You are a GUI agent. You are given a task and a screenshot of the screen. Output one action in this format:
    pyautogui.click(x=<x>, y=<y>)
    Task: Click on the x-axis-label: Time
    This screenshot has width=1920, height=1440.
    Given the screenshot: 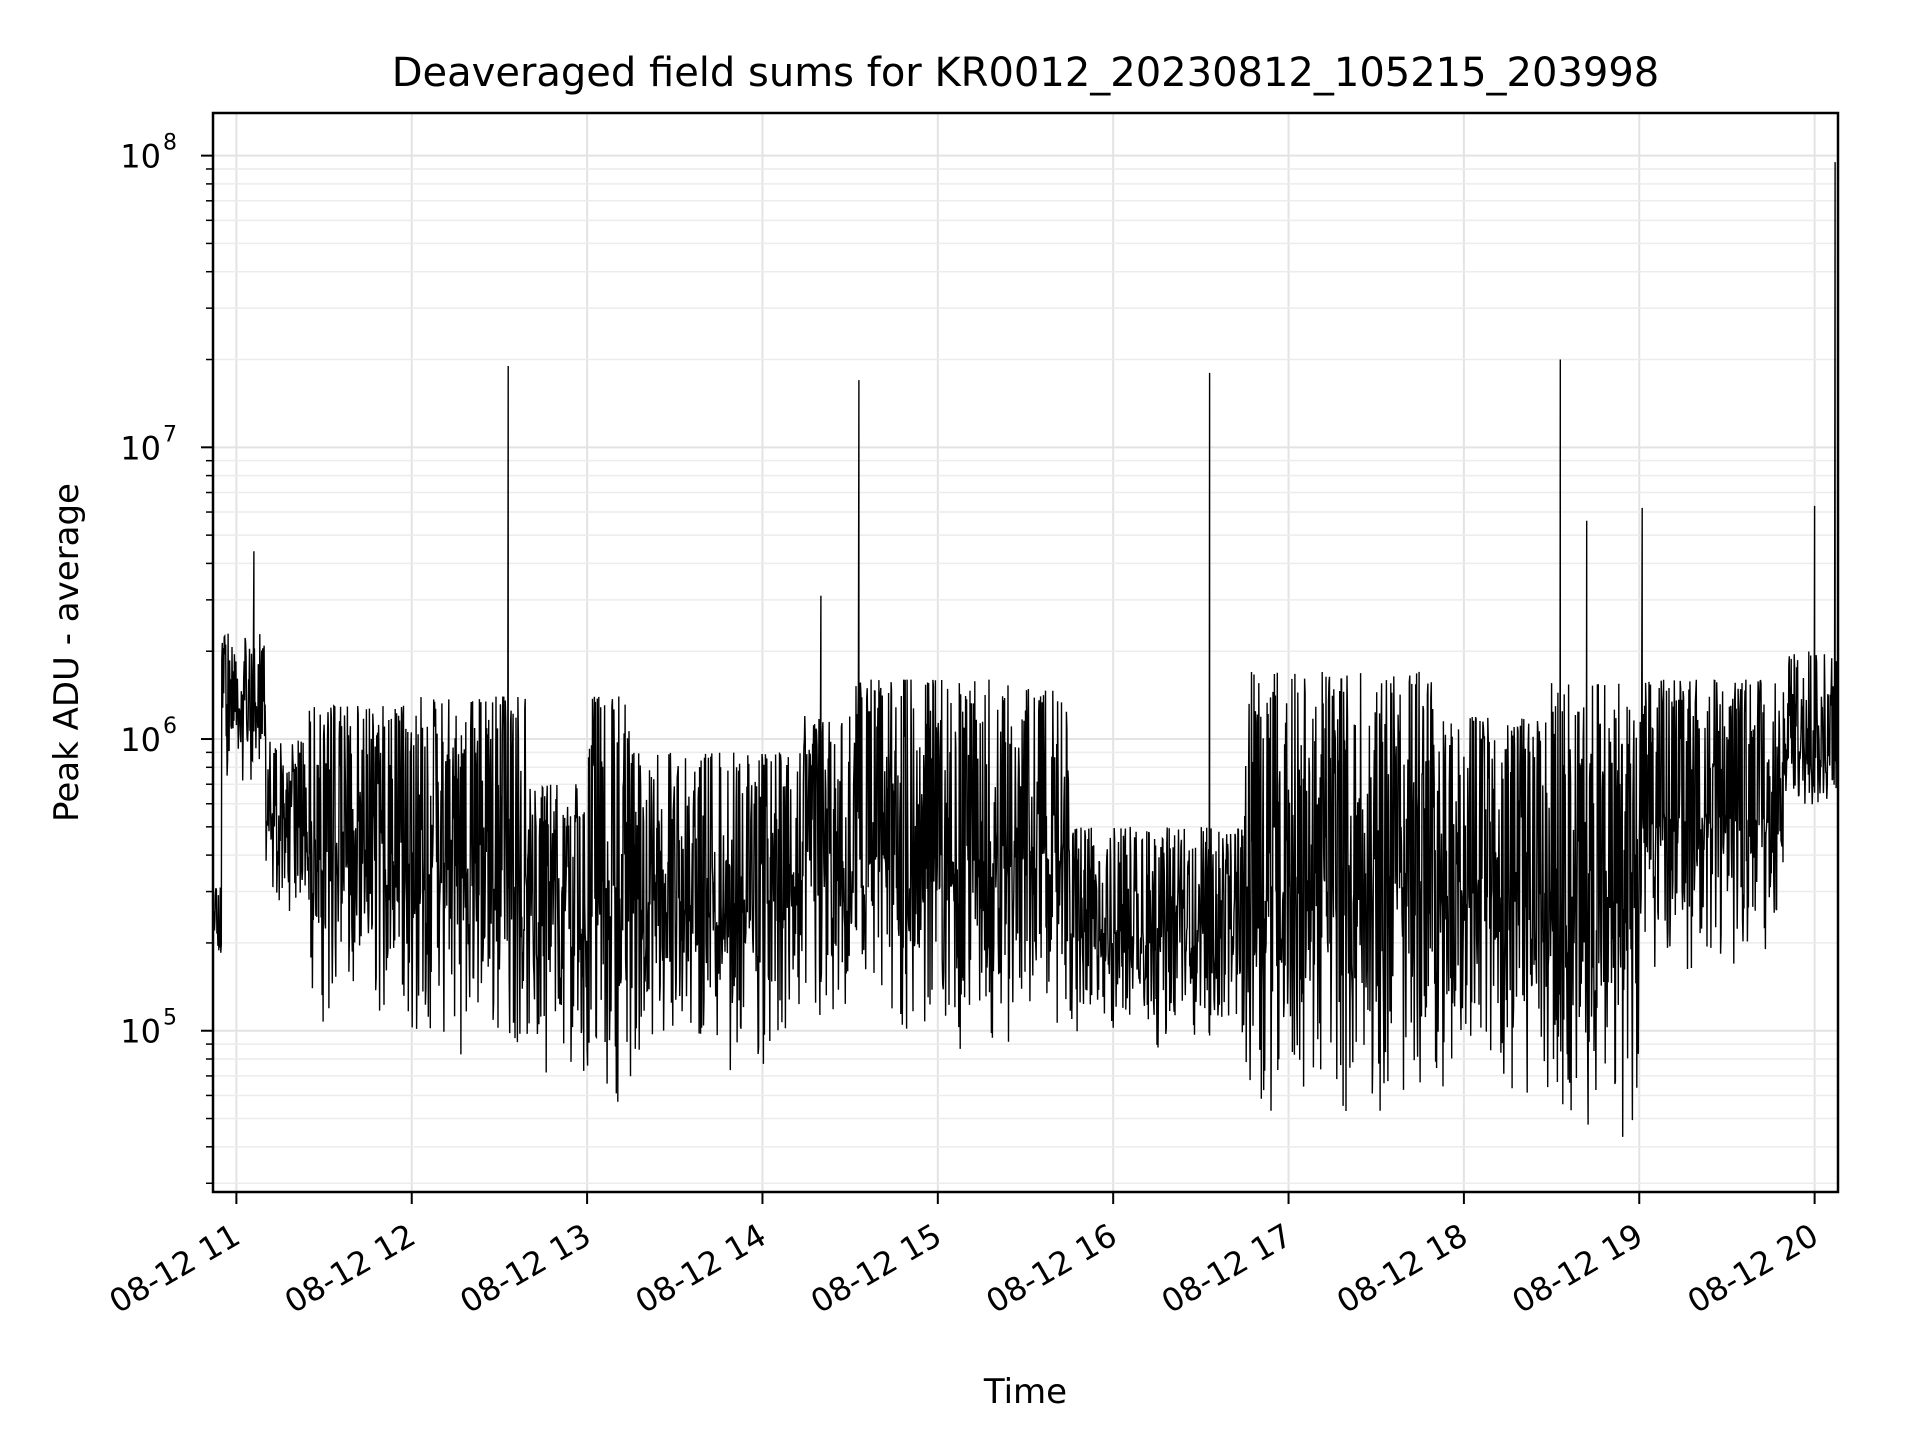 What is the action you would take?
    pyautogui.click(x=1025, y=1392)
    